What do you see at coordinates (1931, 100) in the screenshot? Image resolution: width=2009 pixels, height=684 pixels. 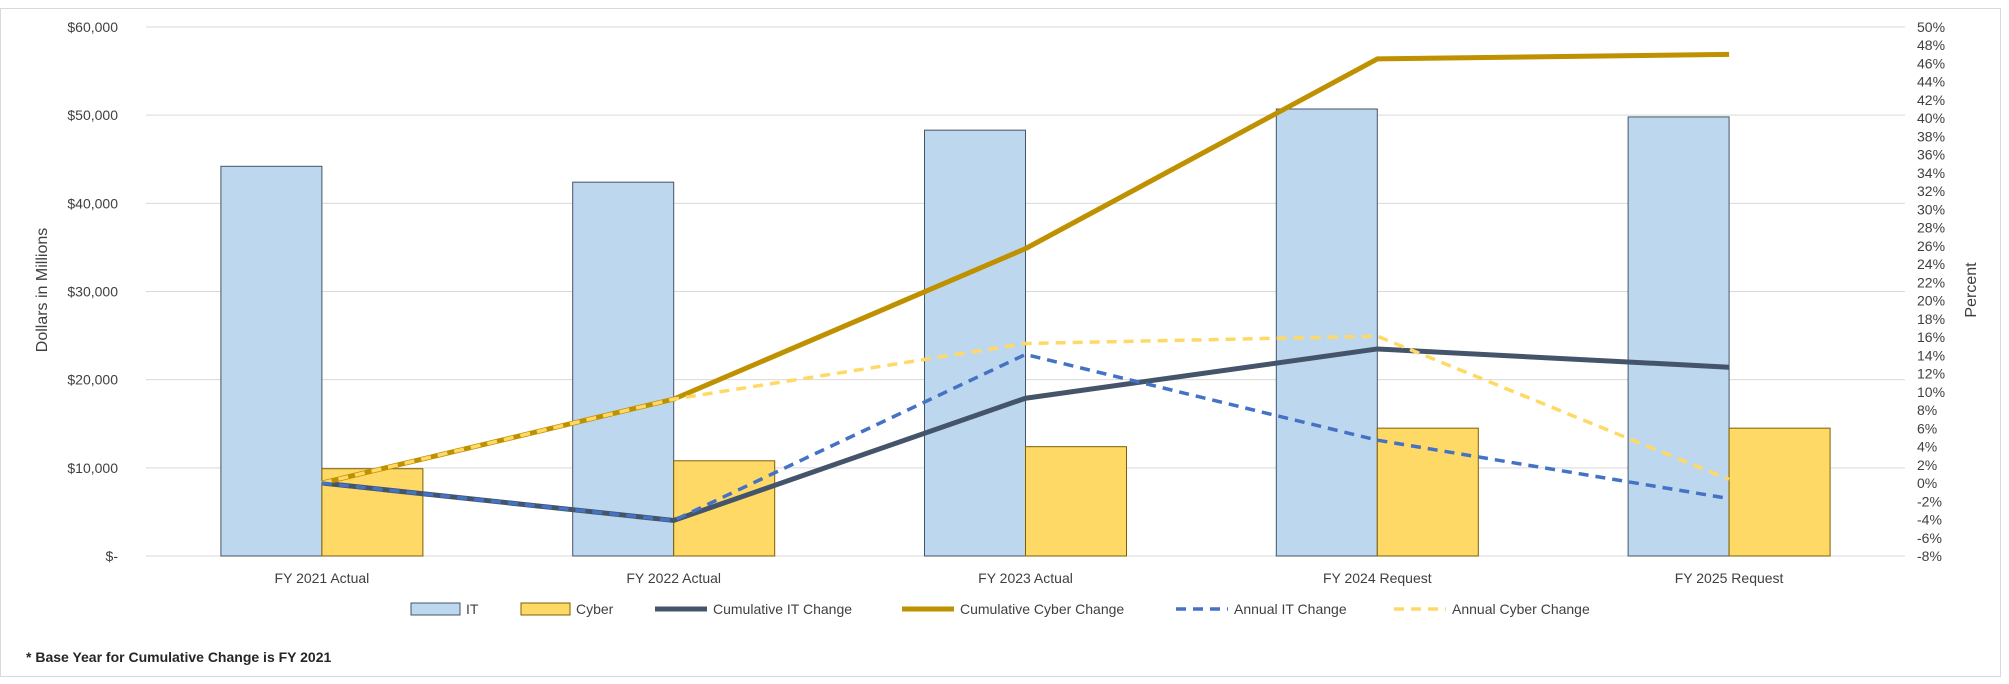 I see `y2-tick-label: 42%` at bounding box center [1931, 100].